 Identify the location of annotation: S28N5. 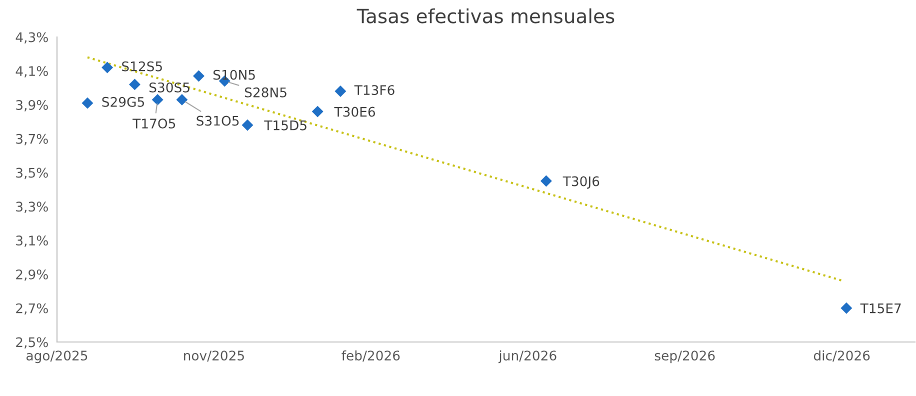
(265, 92).